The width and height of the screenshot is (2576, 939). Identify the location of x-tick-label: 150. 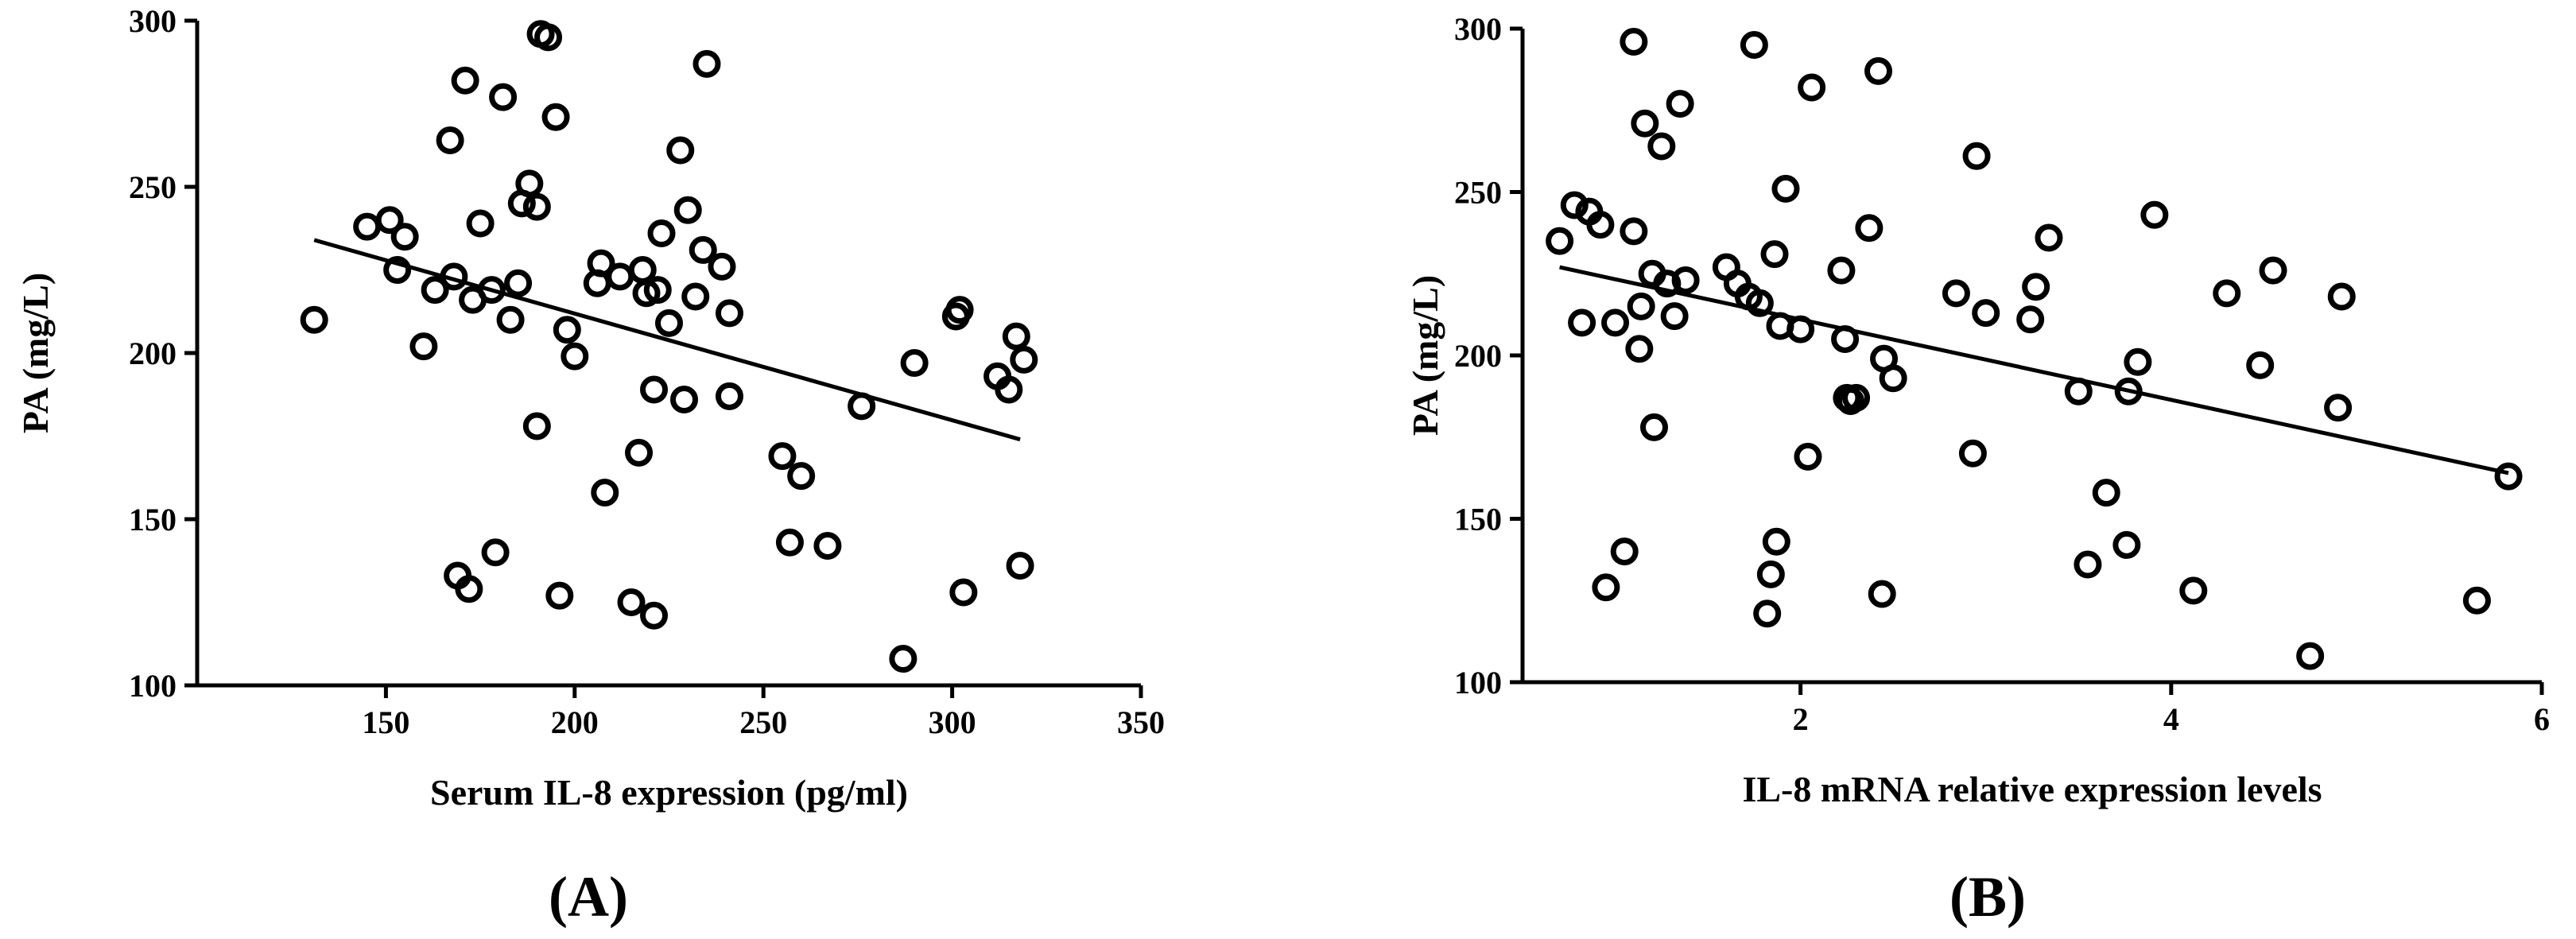
(385, 722).